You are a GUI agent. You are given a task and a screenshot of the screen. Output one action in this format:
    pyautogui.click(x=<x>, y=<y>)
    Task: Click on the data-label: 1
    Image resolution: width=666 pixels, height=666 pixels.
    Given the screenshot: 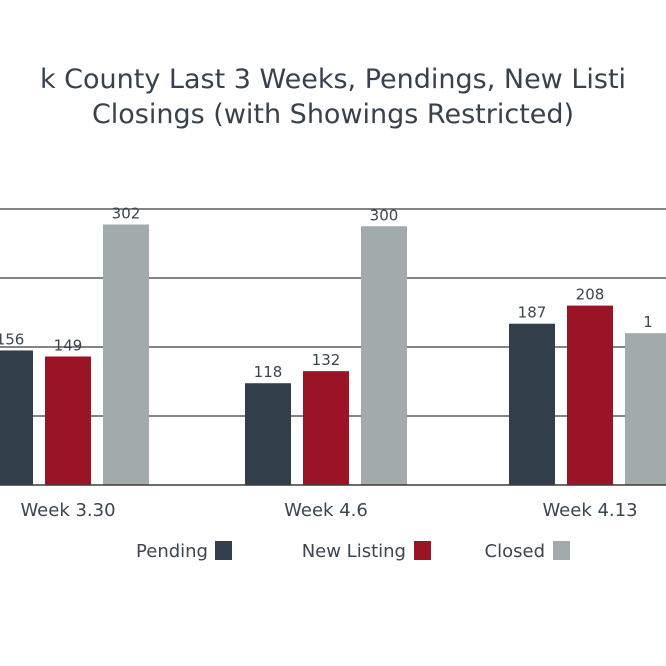 What is the action you would take?
    pyautogui.click(x=648, y=322)
    